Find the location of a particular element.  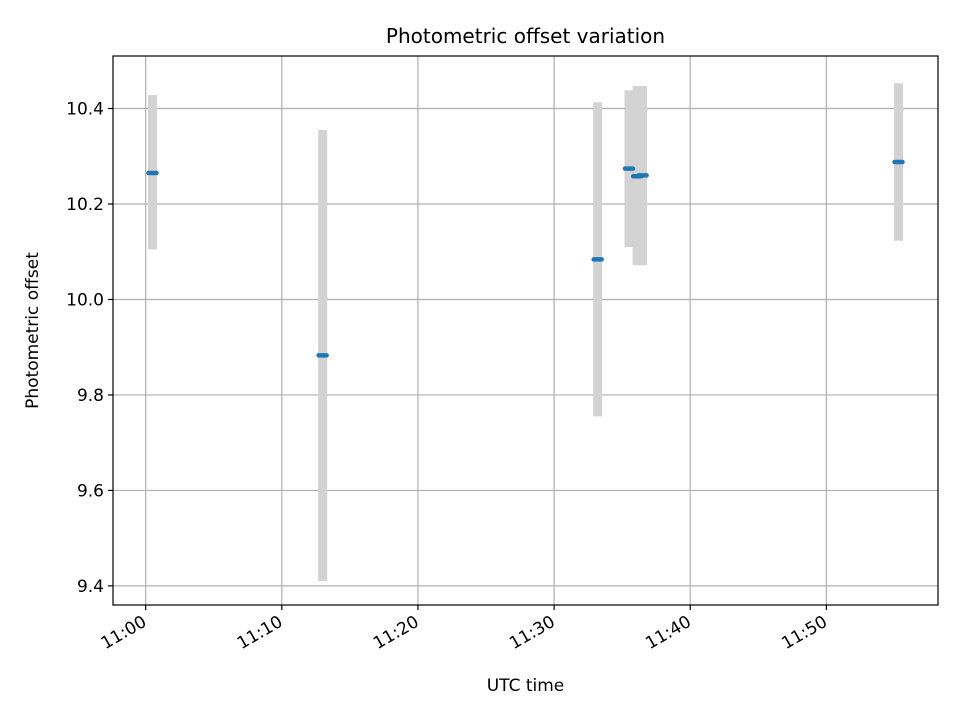

x-tick-label: 11:50 is located at coordinates (804, 633).